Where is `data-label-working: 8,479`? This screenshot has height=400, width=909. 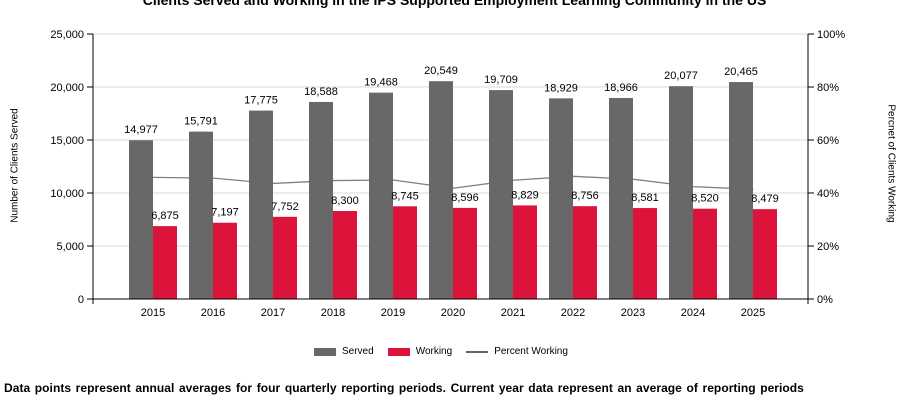 data-label-working: 8,479 is located at coordinates (765, 199).